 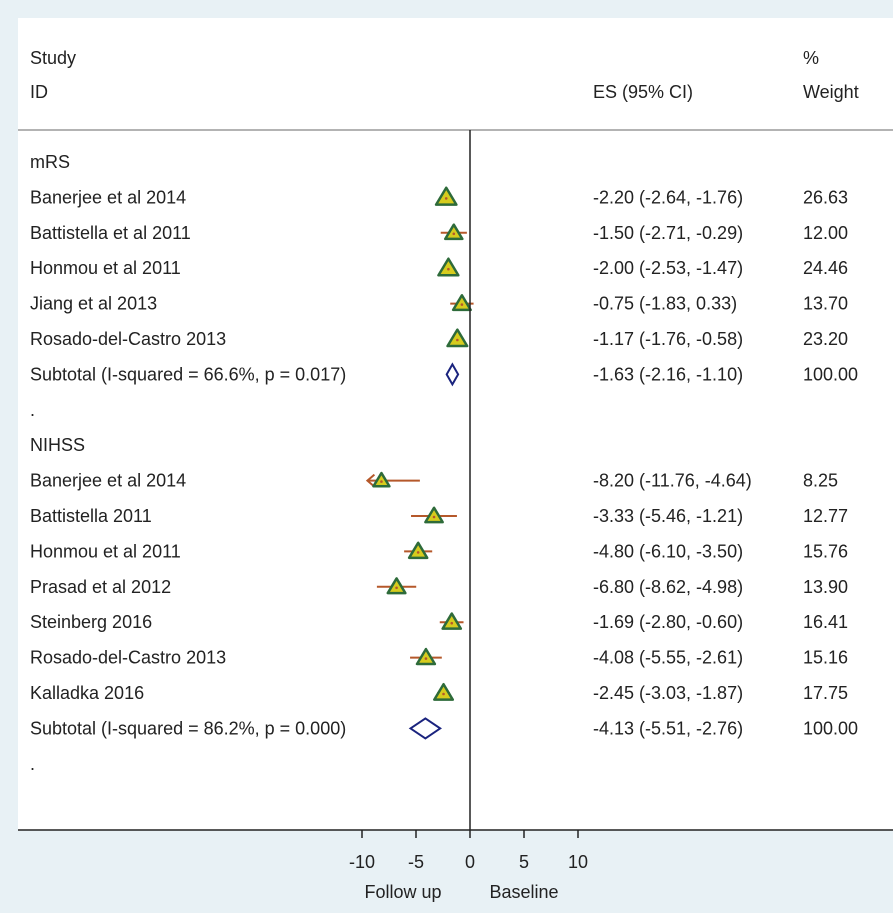 What do you see at coordinates (100, 587) in the screenshot?
I see `study-label: Prasad et al 2012` at bounding box center [100, 587].